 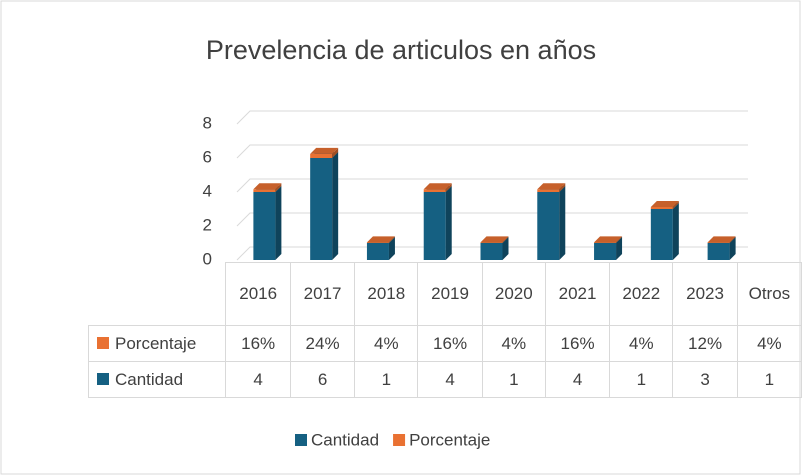 What do you see at coordinates (450, 294) in the screenshot?
I see `category-label: 2019` at bounding box center [450, 294].